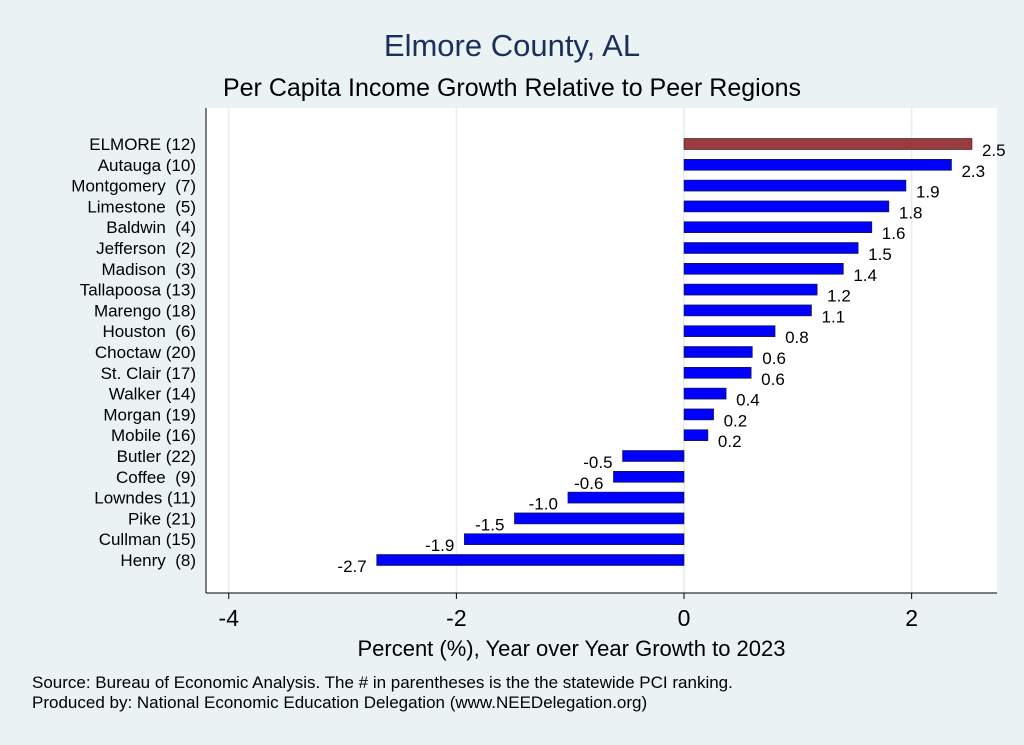 This screenshot has height=745, width=1024. I want to click on value-label: -1.5, so click(489, 524).